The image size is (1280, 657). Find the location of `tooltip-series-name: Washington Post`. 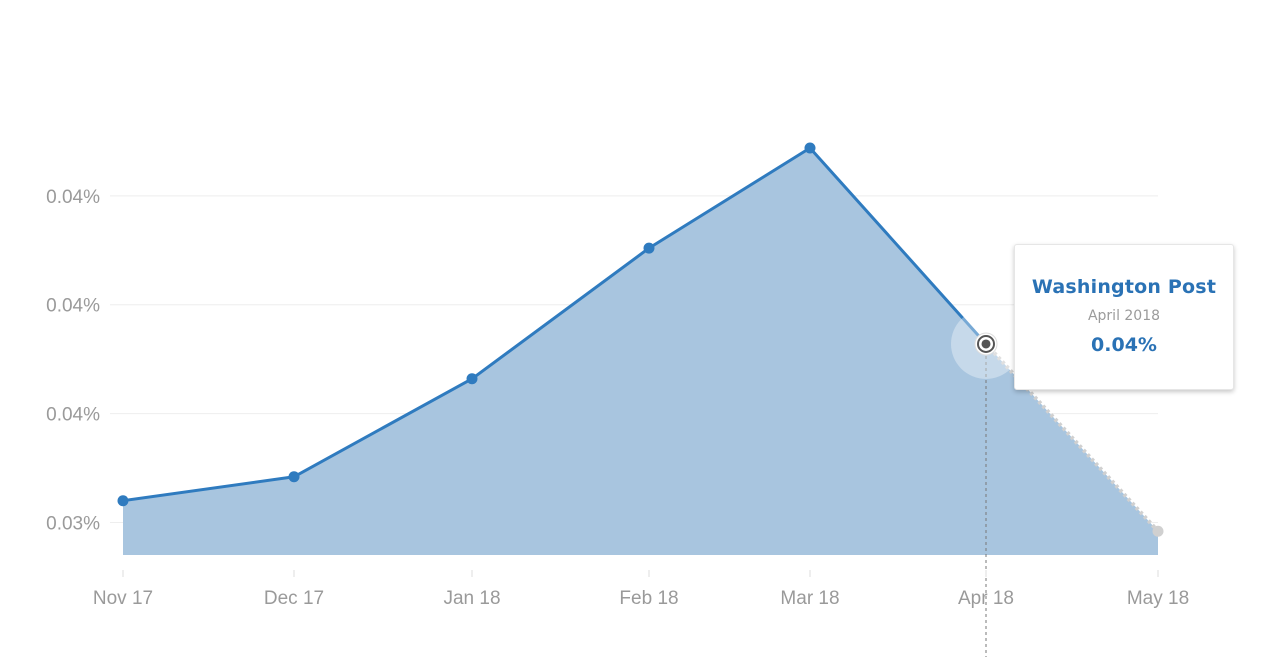

tooltip-series-name: Washington Post is located at coordinates (1124, 287).